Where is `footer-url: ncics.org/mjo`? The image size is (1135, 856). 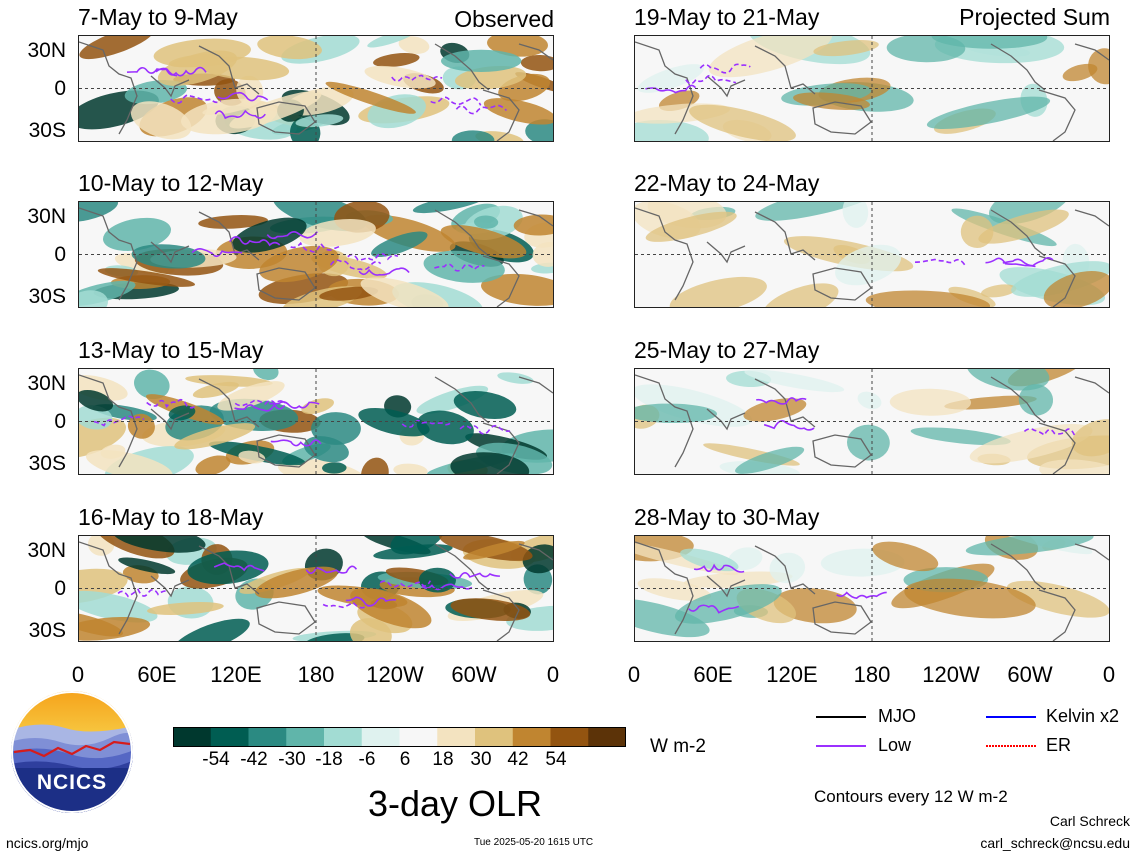
footer-url: ncics.org/mjo is located at coordinates (47, 843).